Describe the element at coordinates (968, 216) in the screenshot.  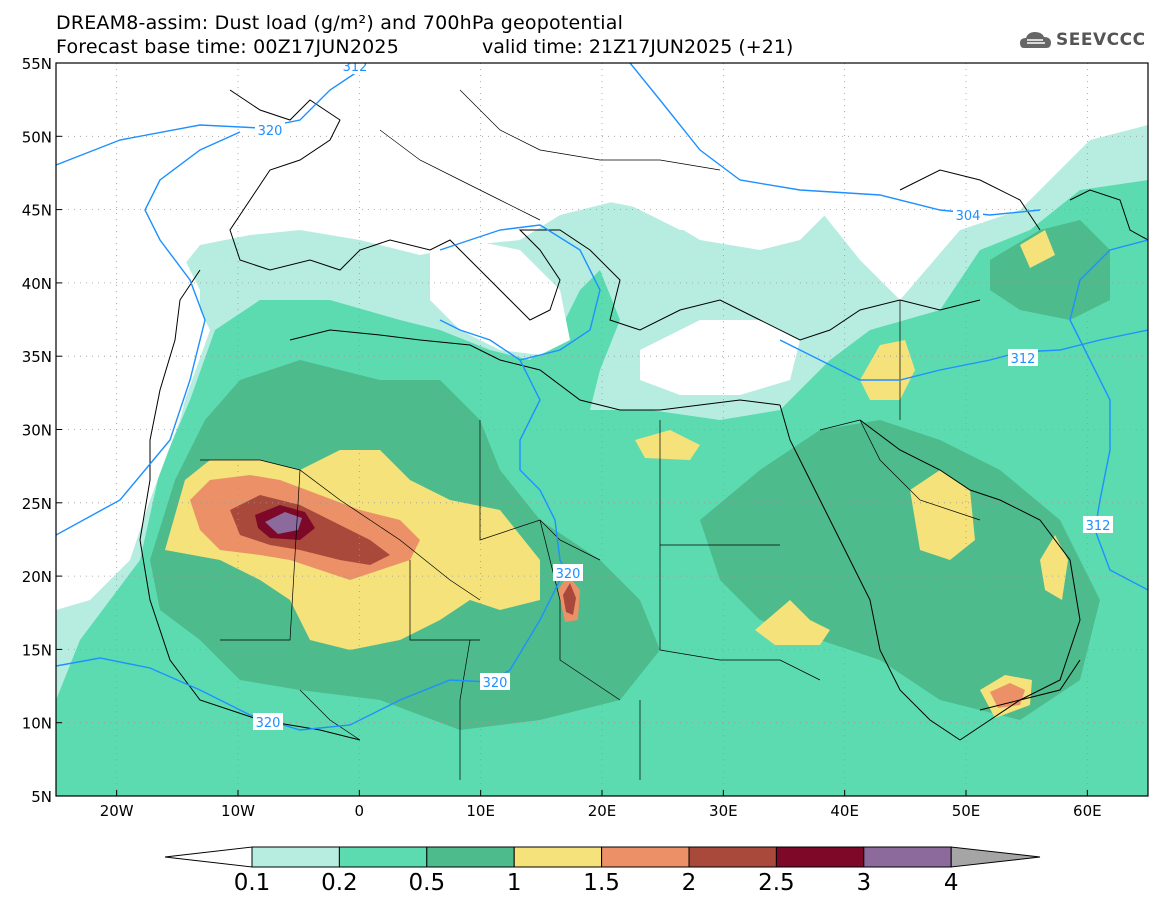
I see `contour-label: 304` at that location.